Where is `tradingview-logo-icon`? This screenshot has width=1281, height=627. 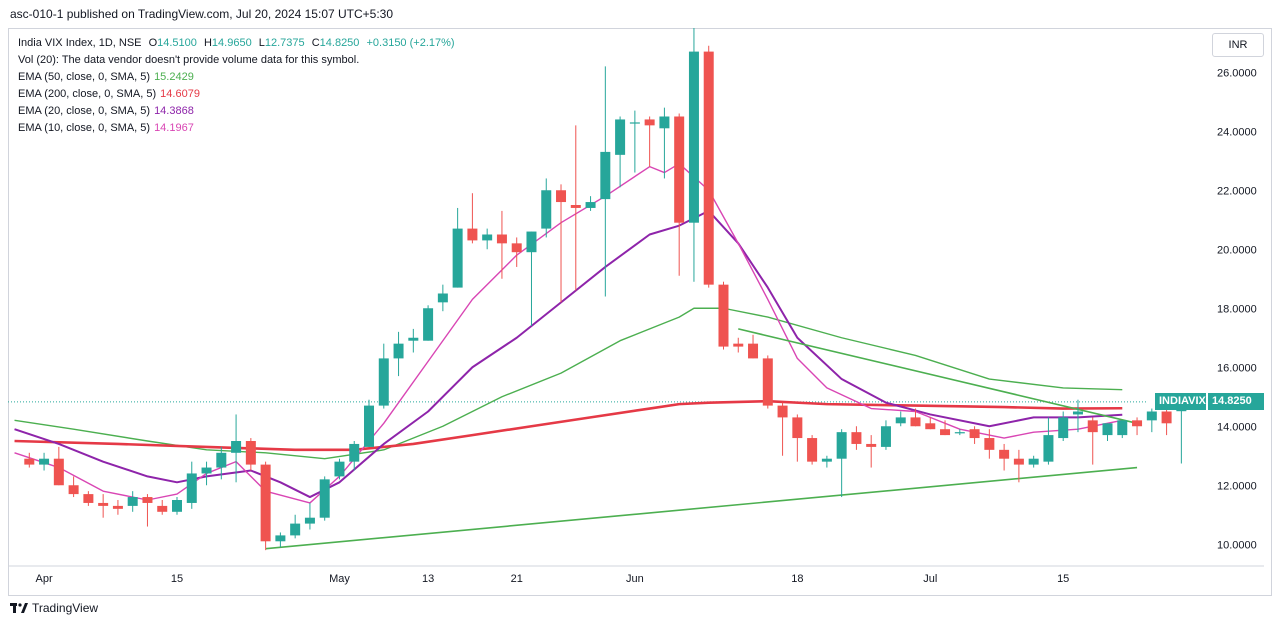 tradingview-logo-icon is located at coordinates (19, 608).